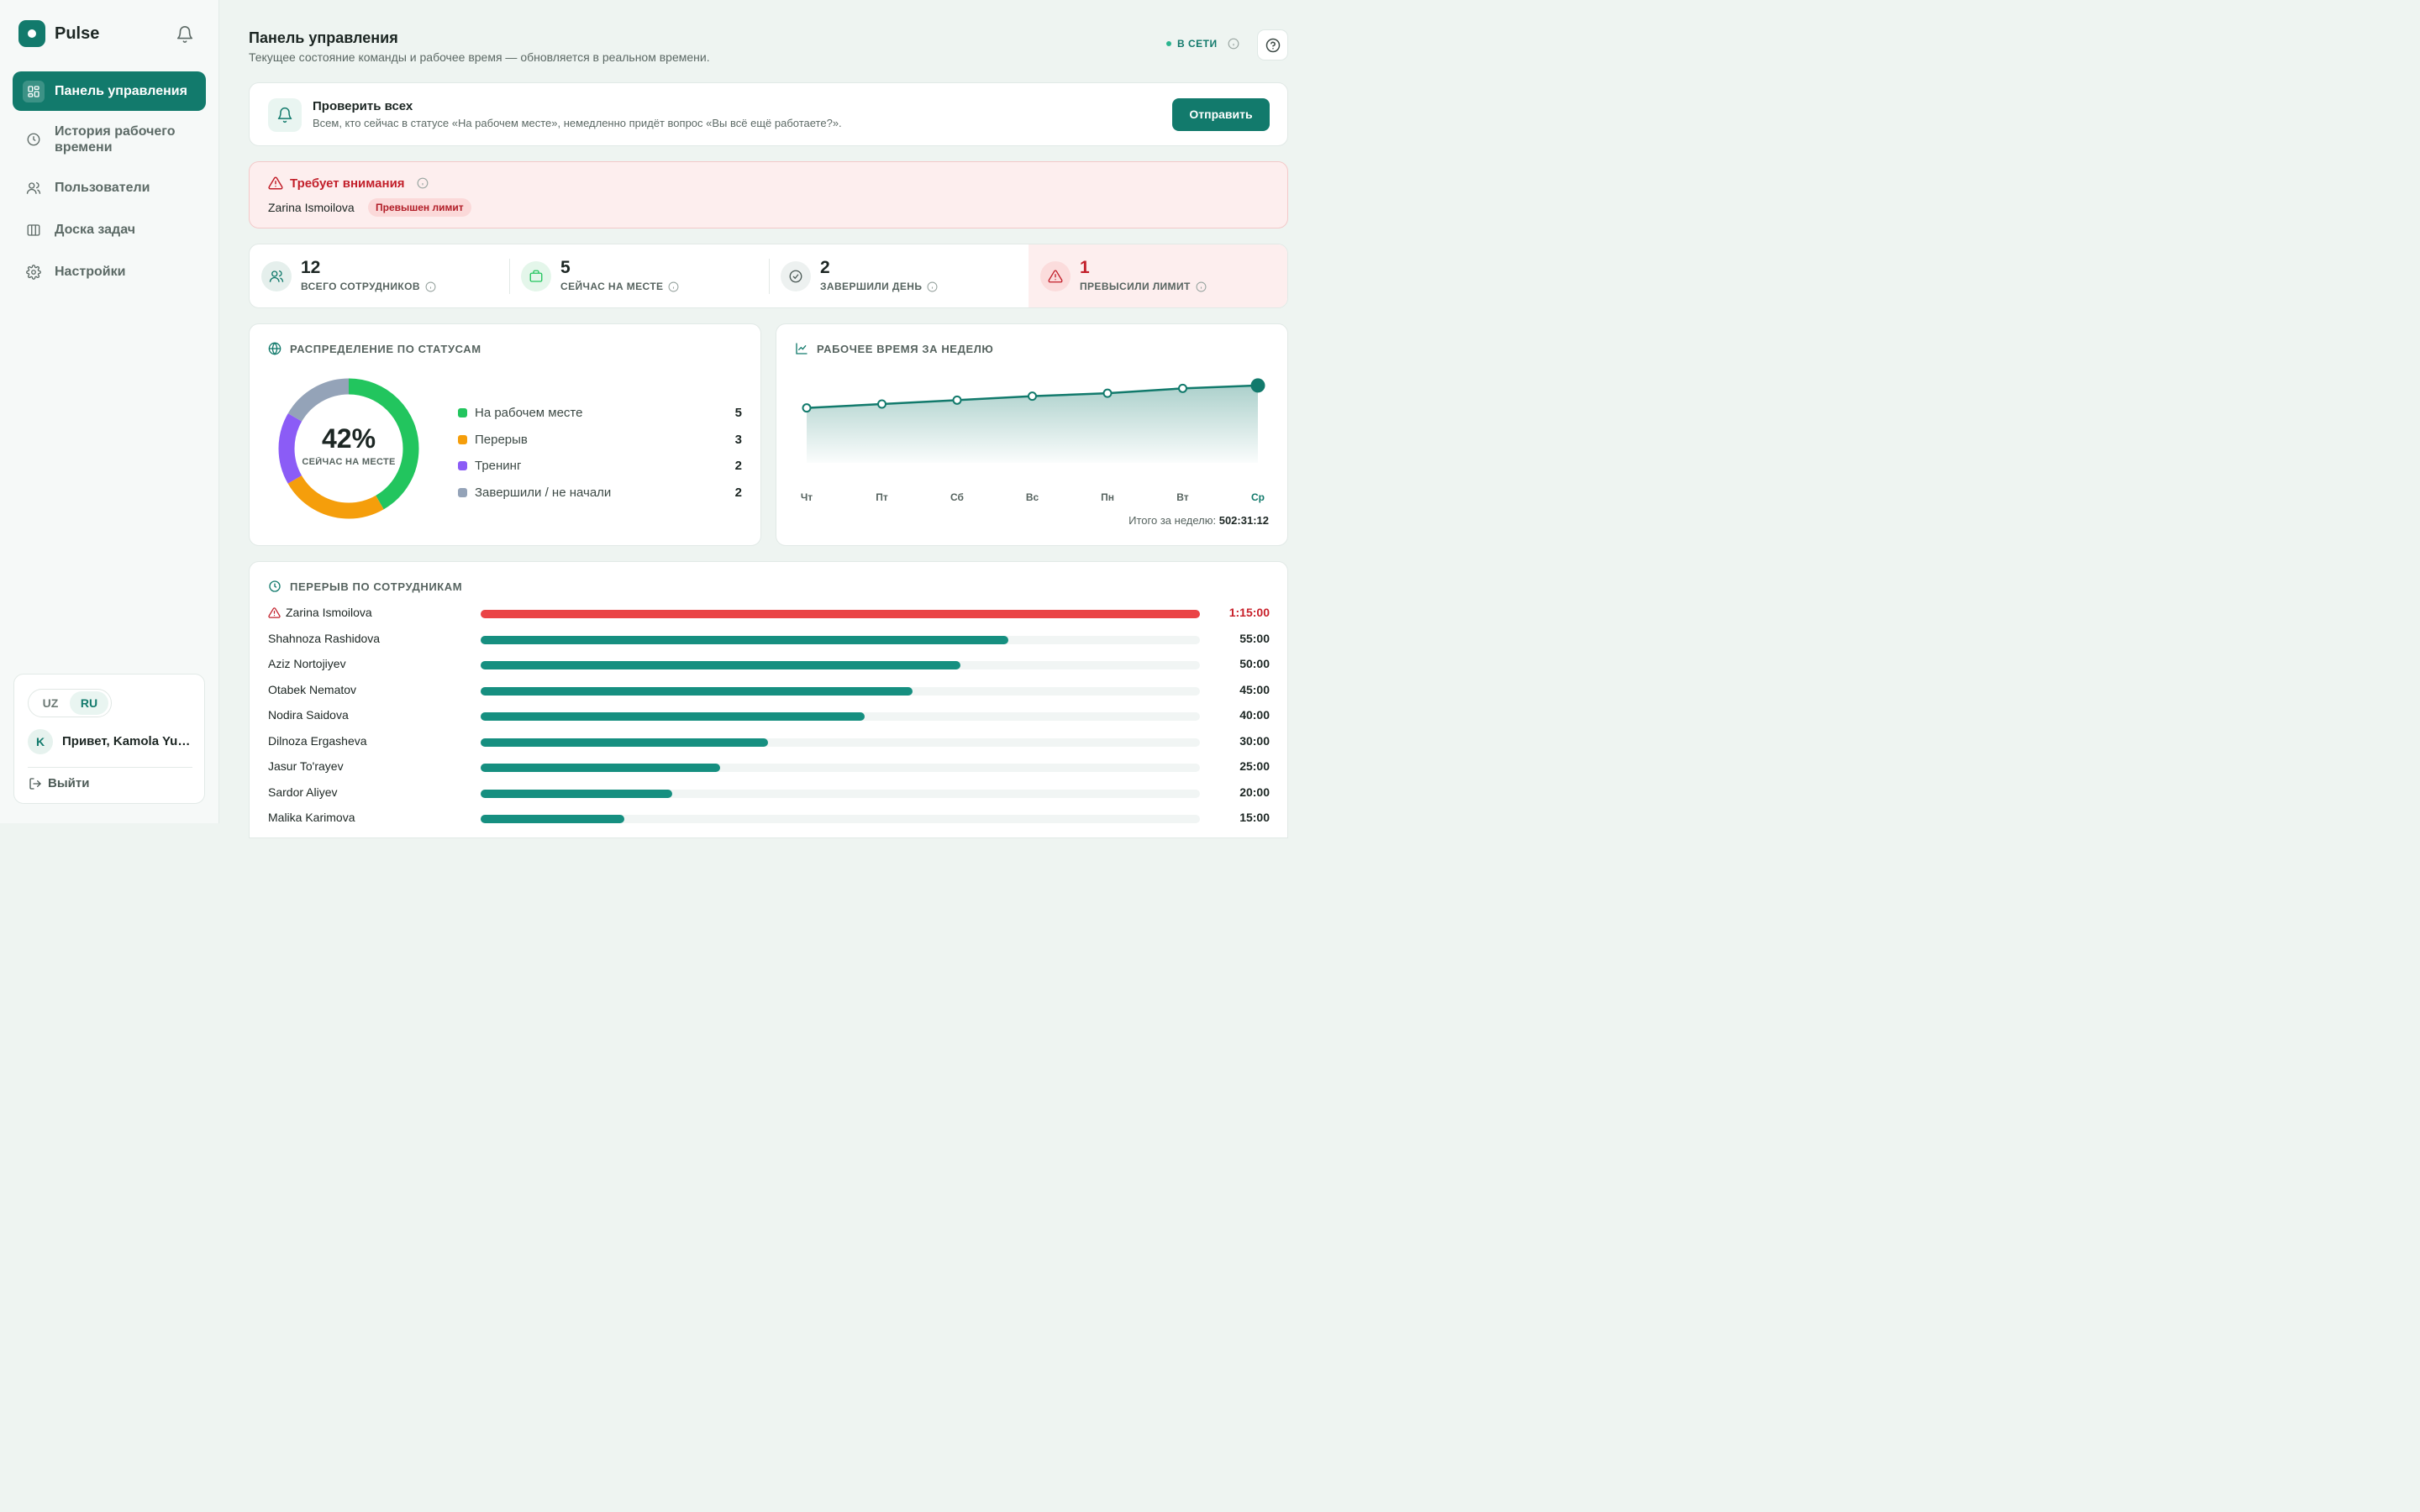 The image size is (2420, 1512). I want to click on donut-center-label: СЕЙЧАС НА МЕСТЕ, so click(349, 462).